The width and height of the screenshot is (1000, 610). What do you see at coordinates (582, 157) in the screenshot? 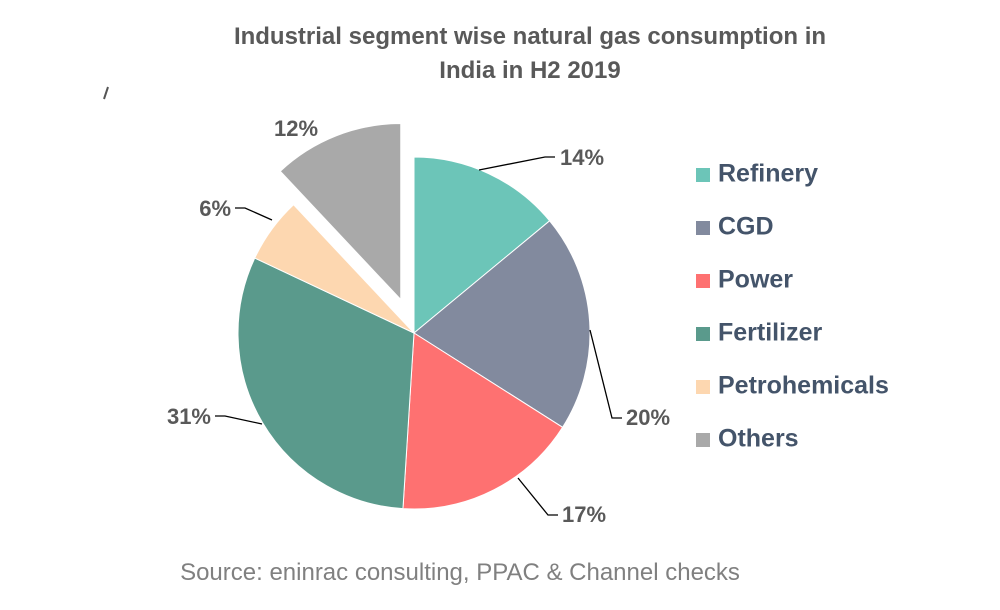
I see `data-label-refinery: 14%` at bounding box center [582, 157].